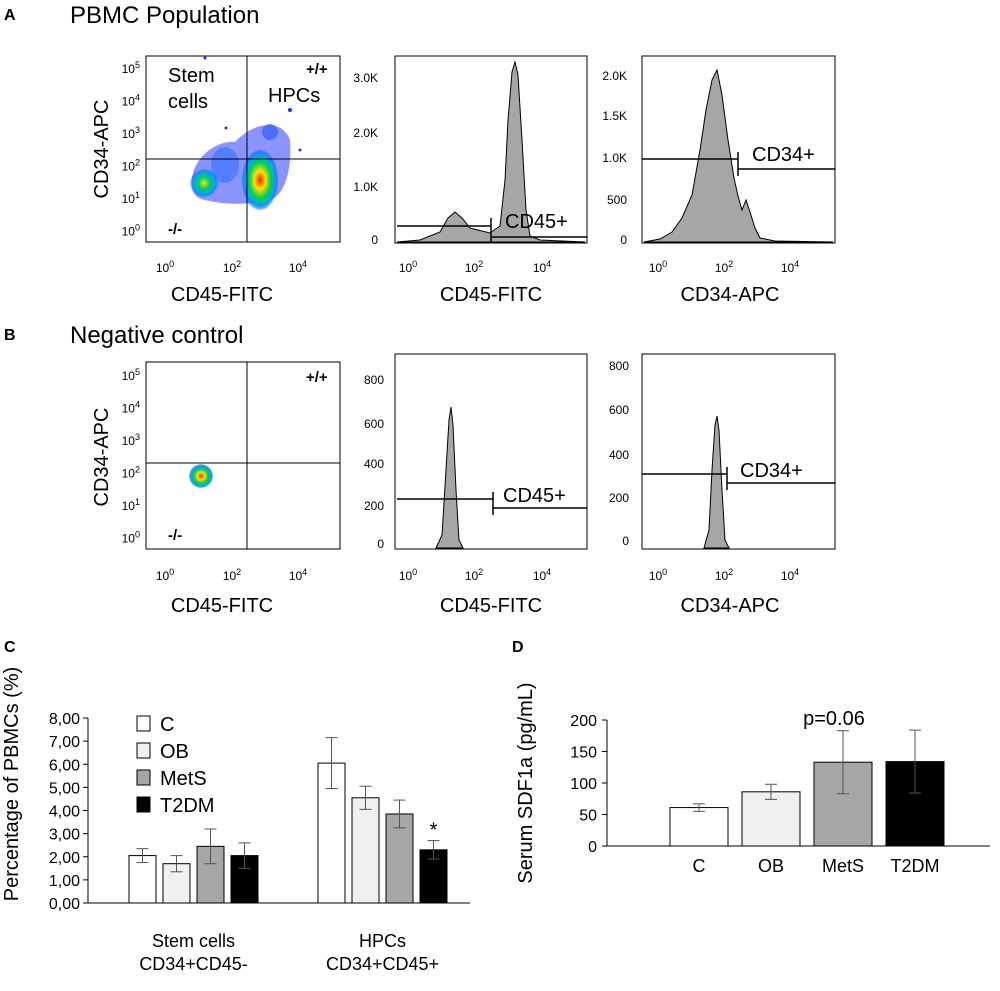 The width and height of the screenshot is (1000, 991). What do you see at coordinates (699, 866) in the screenshot?
I see `chart-d-category-label: C` at bounding box center [699, 866].